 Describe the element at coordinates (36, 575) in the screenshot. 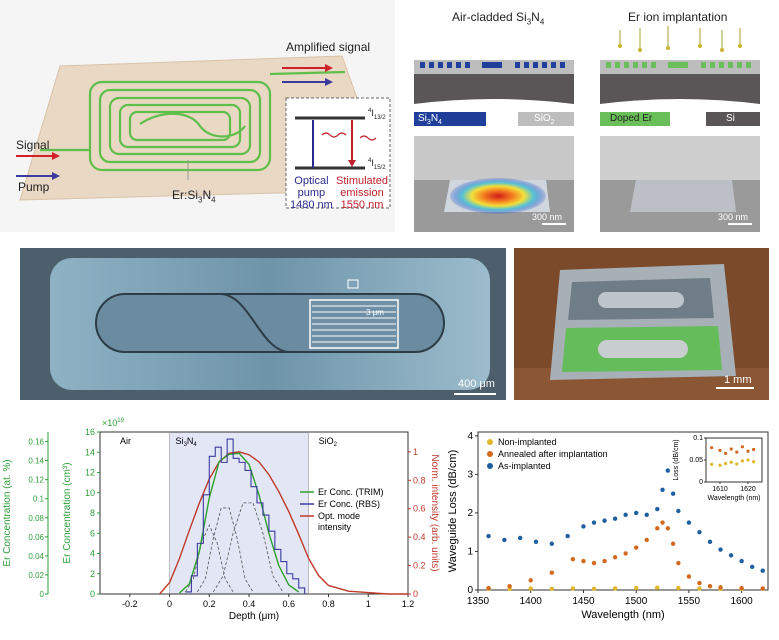

I see `at-tick-label: 0.02` at that location.